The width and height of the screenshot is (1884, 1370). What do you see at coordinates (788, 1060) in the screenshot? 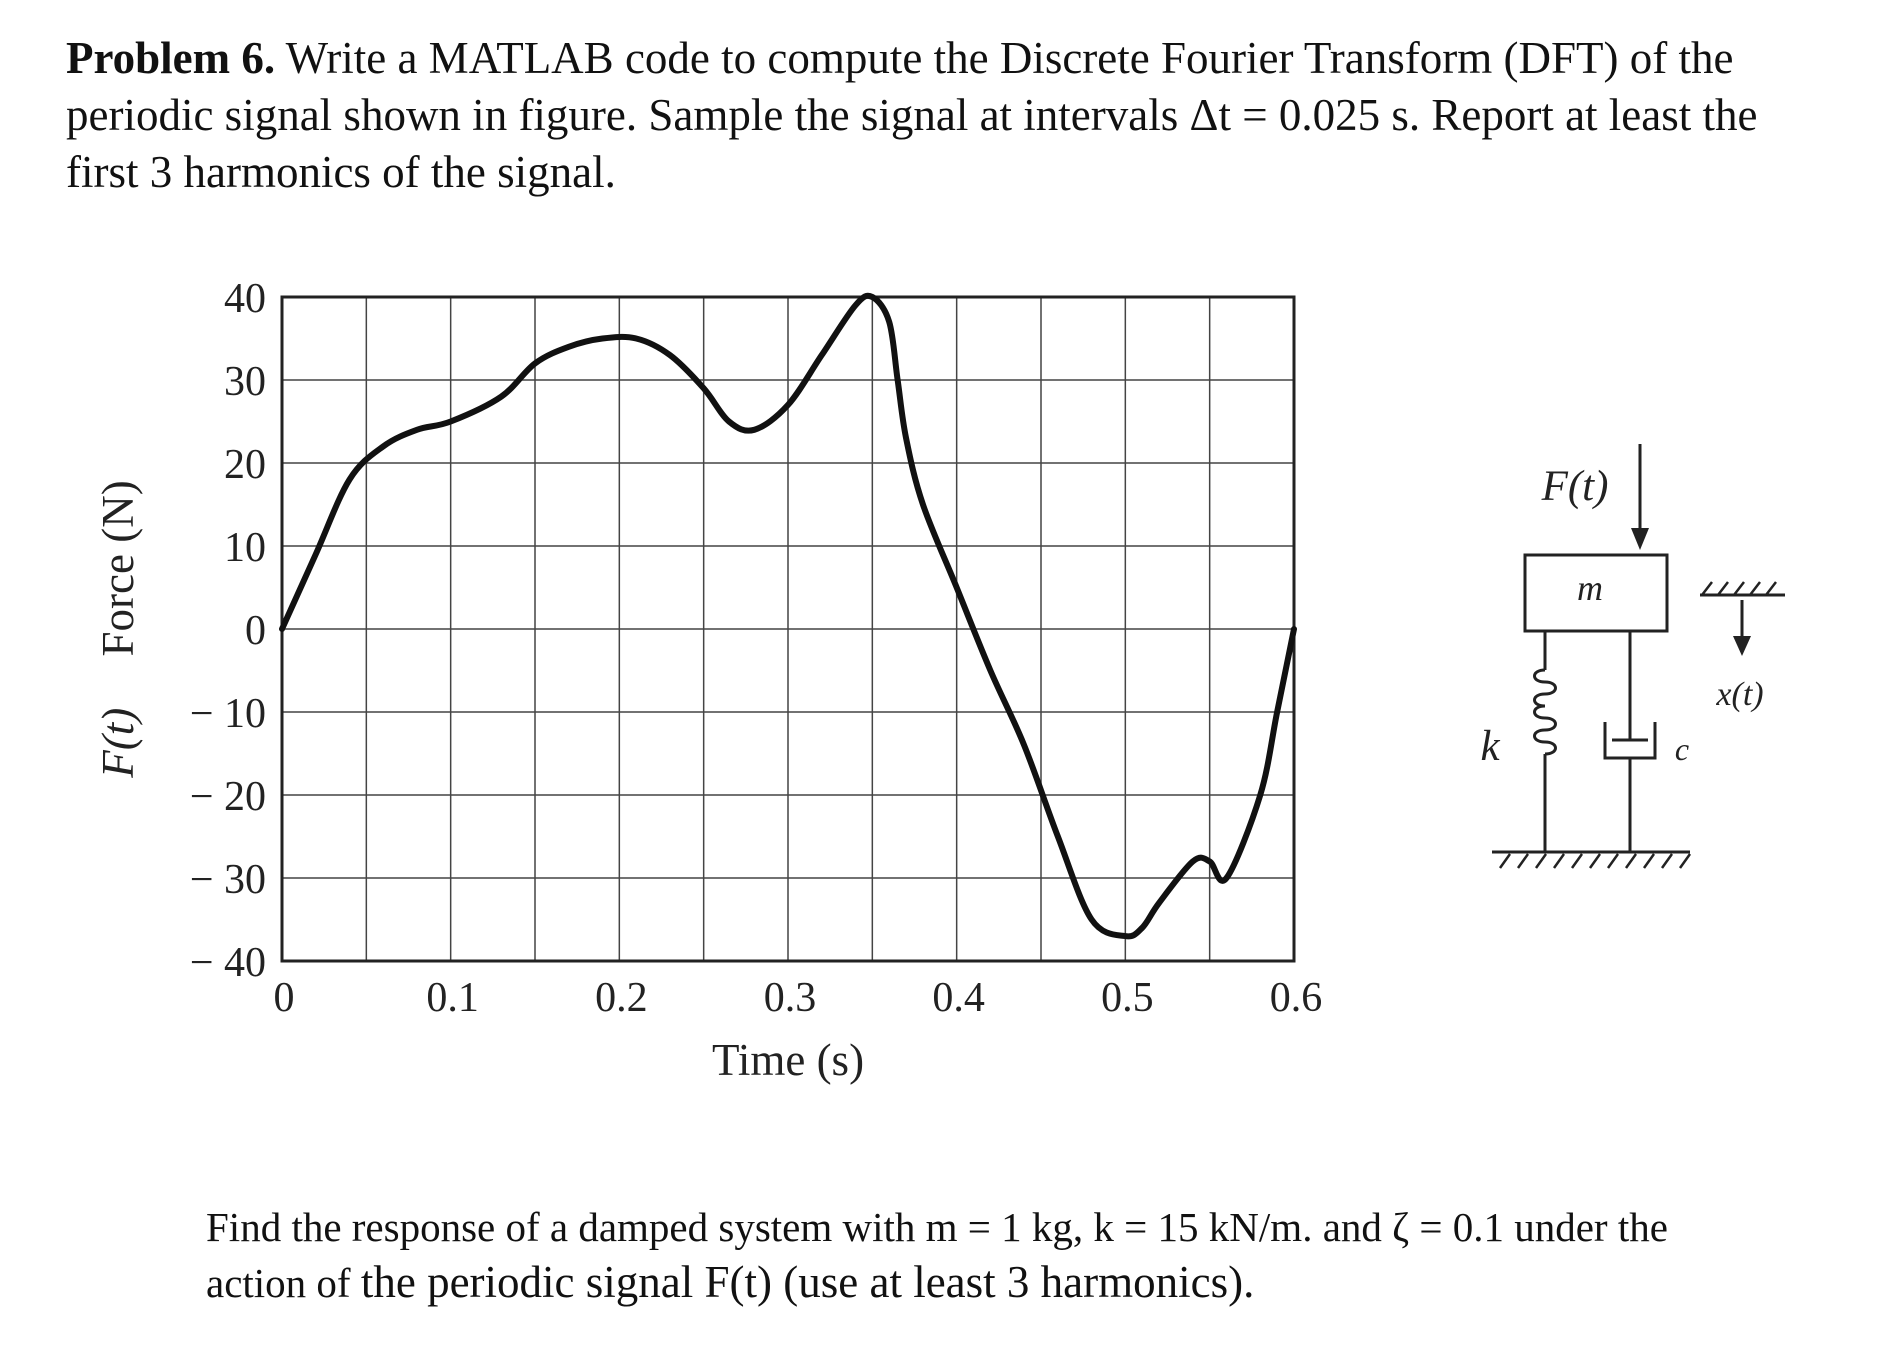
I see `x-axis-label: Time (s)` at bounding box center [788, 1060].